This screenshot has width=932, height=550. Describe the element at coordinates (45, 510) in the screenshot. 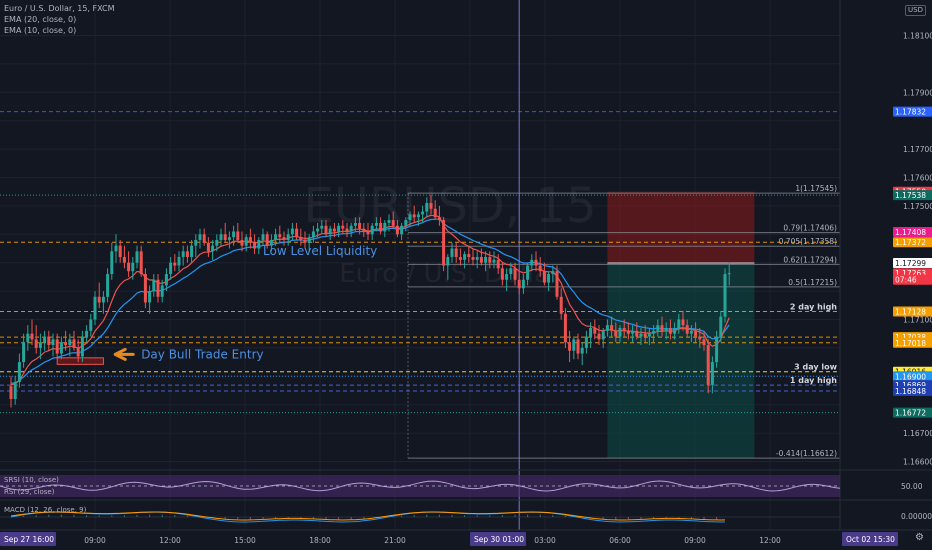

I see `macd-label: MACD (12, 26, close, 9)` at that location.